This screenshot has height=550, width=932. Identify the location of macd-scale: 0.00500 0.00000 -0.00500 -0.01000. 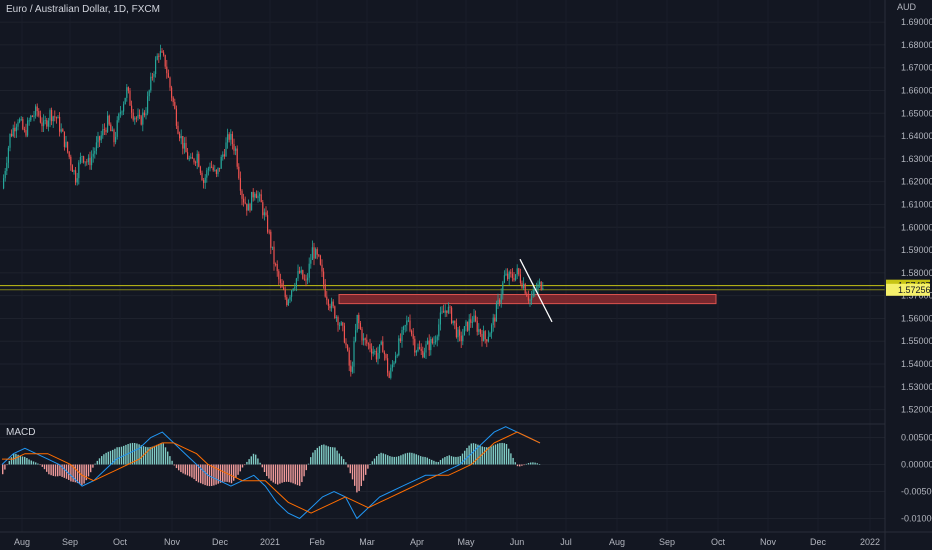
(916, 478).